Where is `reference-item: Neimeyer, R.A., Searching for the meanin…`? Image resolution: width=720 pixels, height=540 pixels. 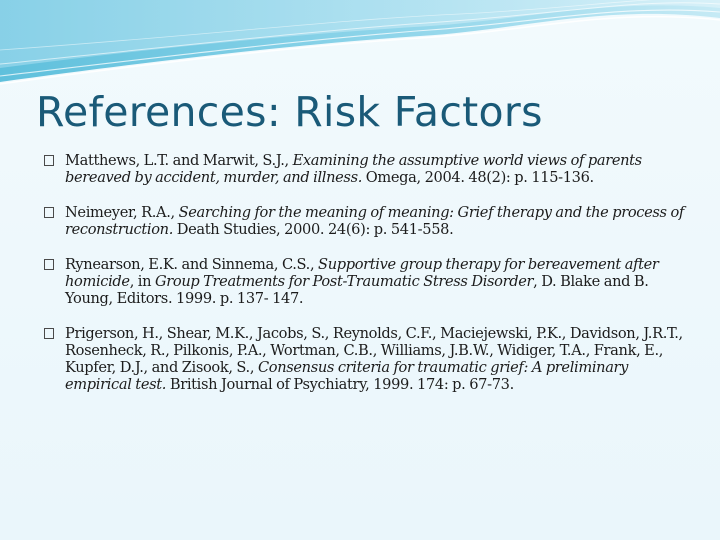 reference-item: Neimeyer, R.A., Searching for the meanin… is located at coordinates (369, 221).